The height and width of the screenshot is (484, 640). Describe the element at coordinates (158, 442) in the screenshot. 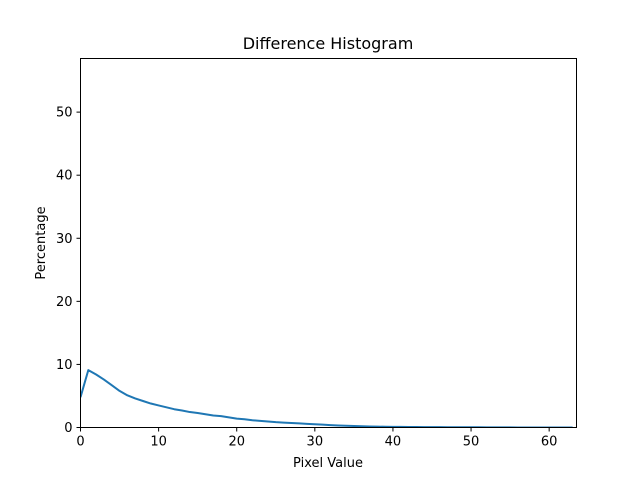

I see `x-tick-label: 10` at that location.